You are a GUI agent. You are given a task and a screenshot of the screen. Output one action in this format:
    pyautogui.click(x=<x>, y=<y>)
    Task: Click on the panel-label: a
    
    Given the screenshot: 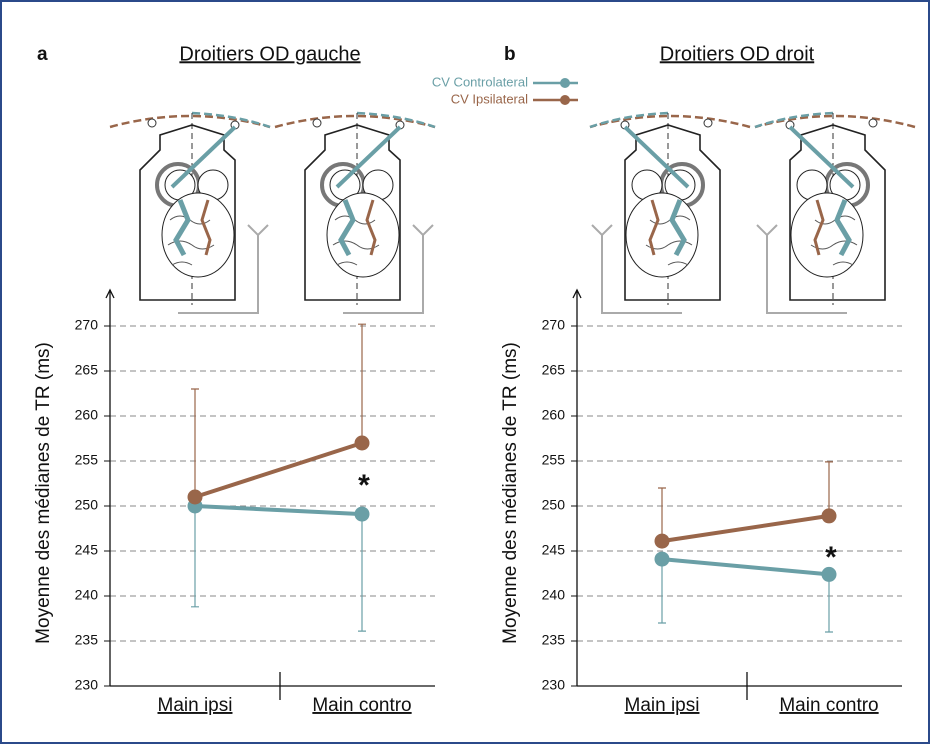 What is the action you would take?
    pyautogui.click(x=42, y=54)
    